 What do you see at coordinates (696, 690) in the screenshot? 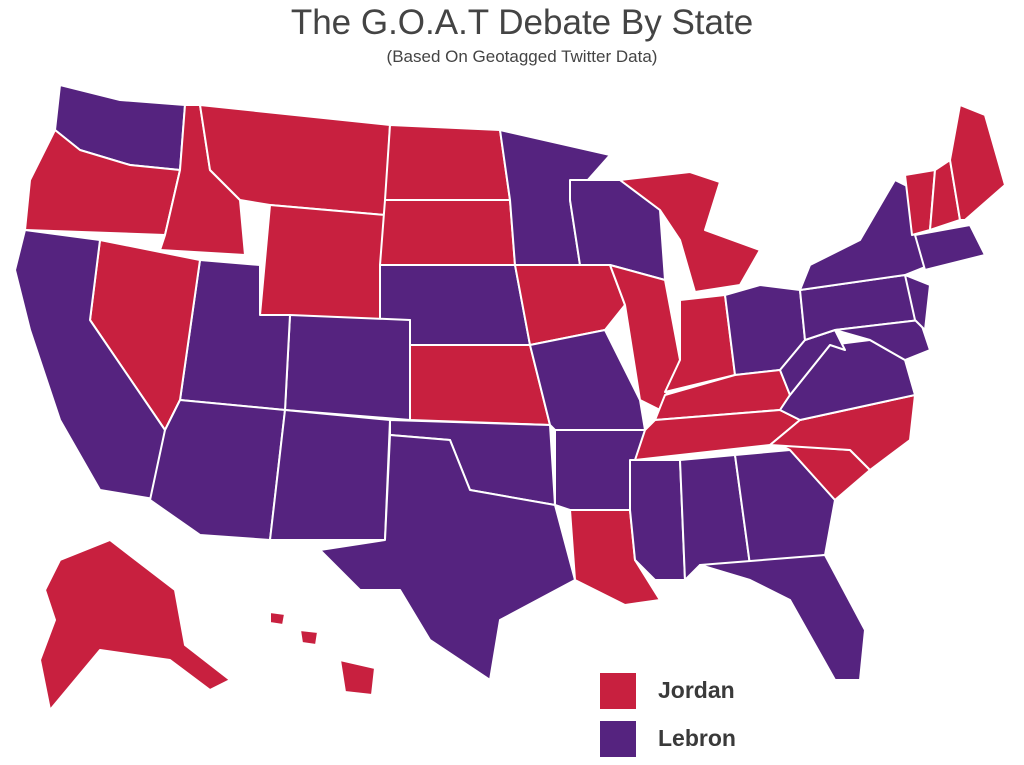
I see `legend-label: Jordan` at bounding box center [696, 690].